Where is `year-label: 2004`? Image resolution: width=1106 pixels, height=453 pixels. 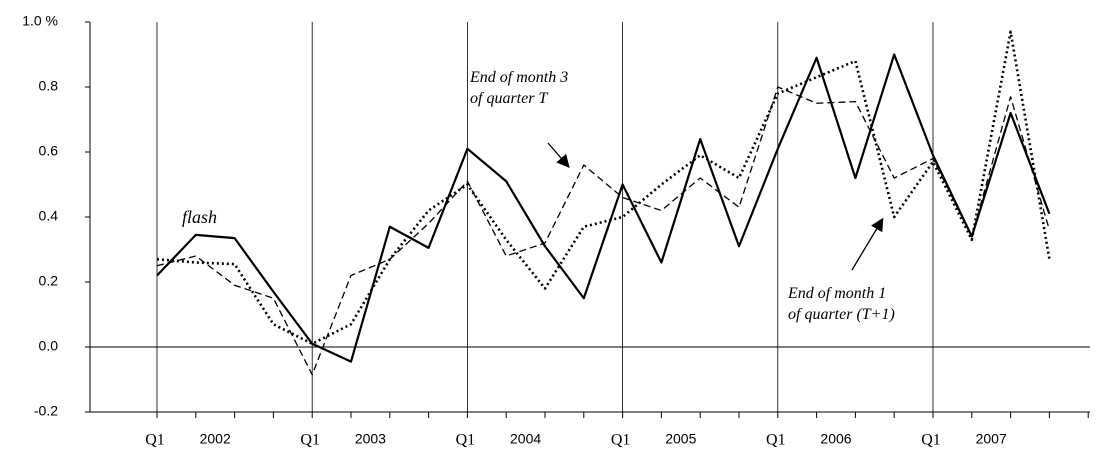 year-label: 2004 is located at coordinates (525, 439).